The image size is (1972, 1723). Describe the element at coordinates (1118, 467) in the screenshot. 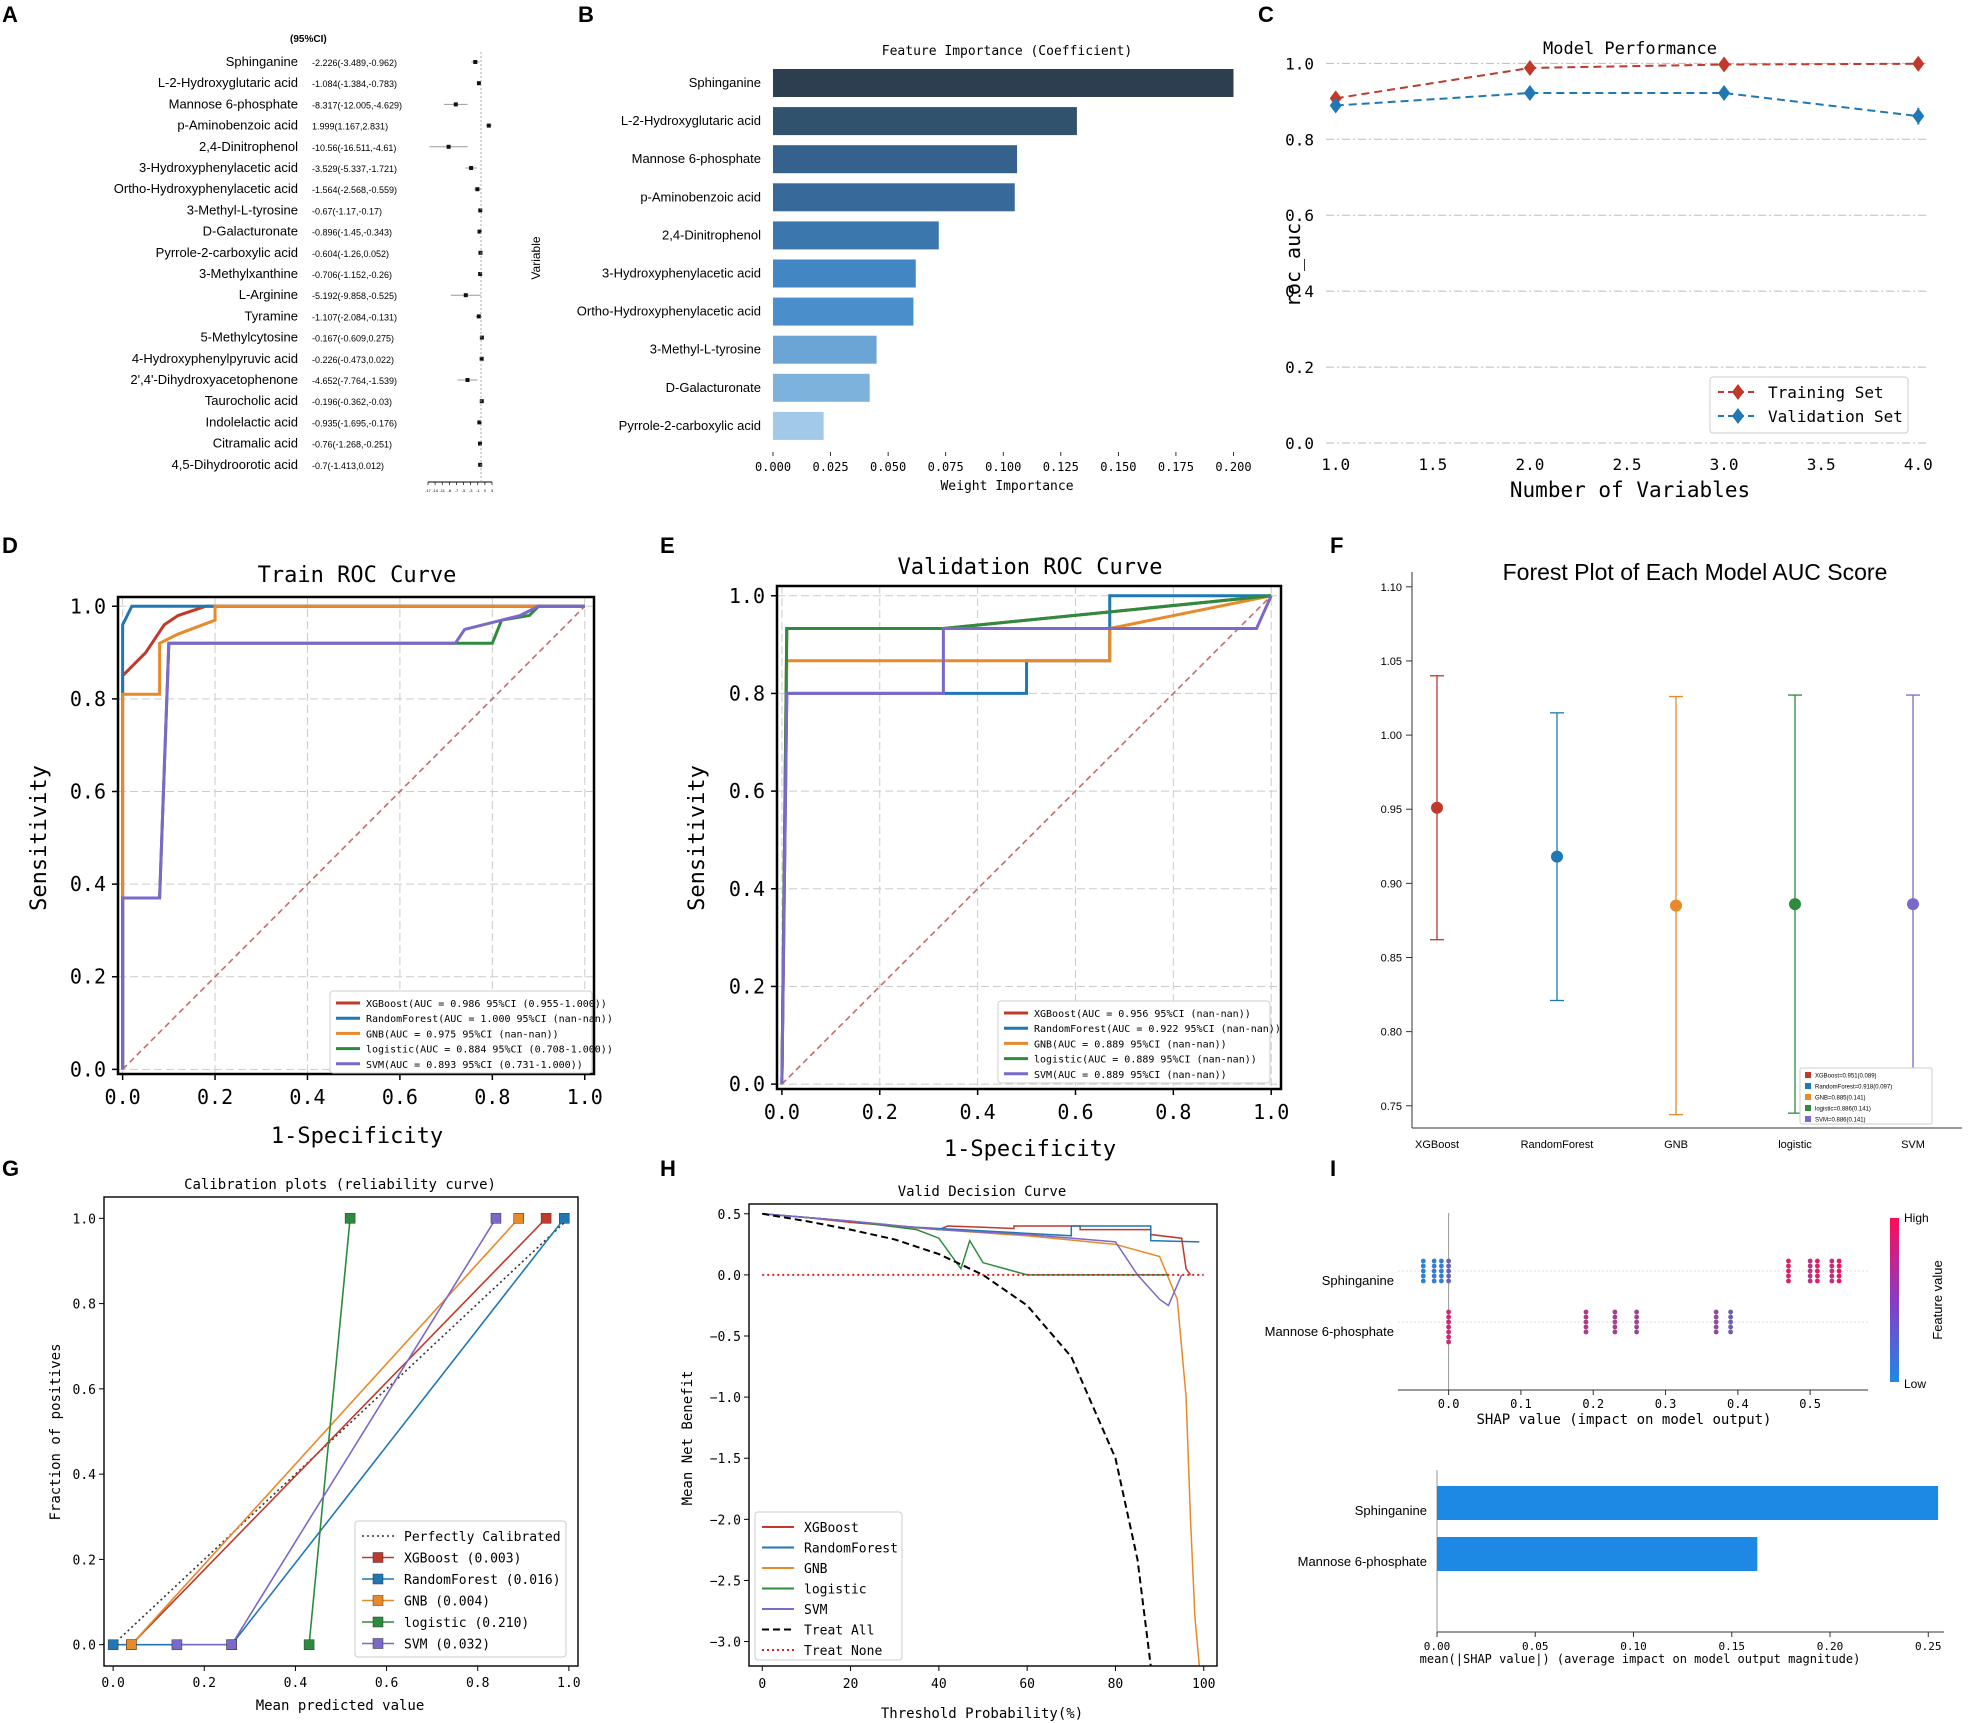

I see `b-x-tick-label: 0.150` at that location.